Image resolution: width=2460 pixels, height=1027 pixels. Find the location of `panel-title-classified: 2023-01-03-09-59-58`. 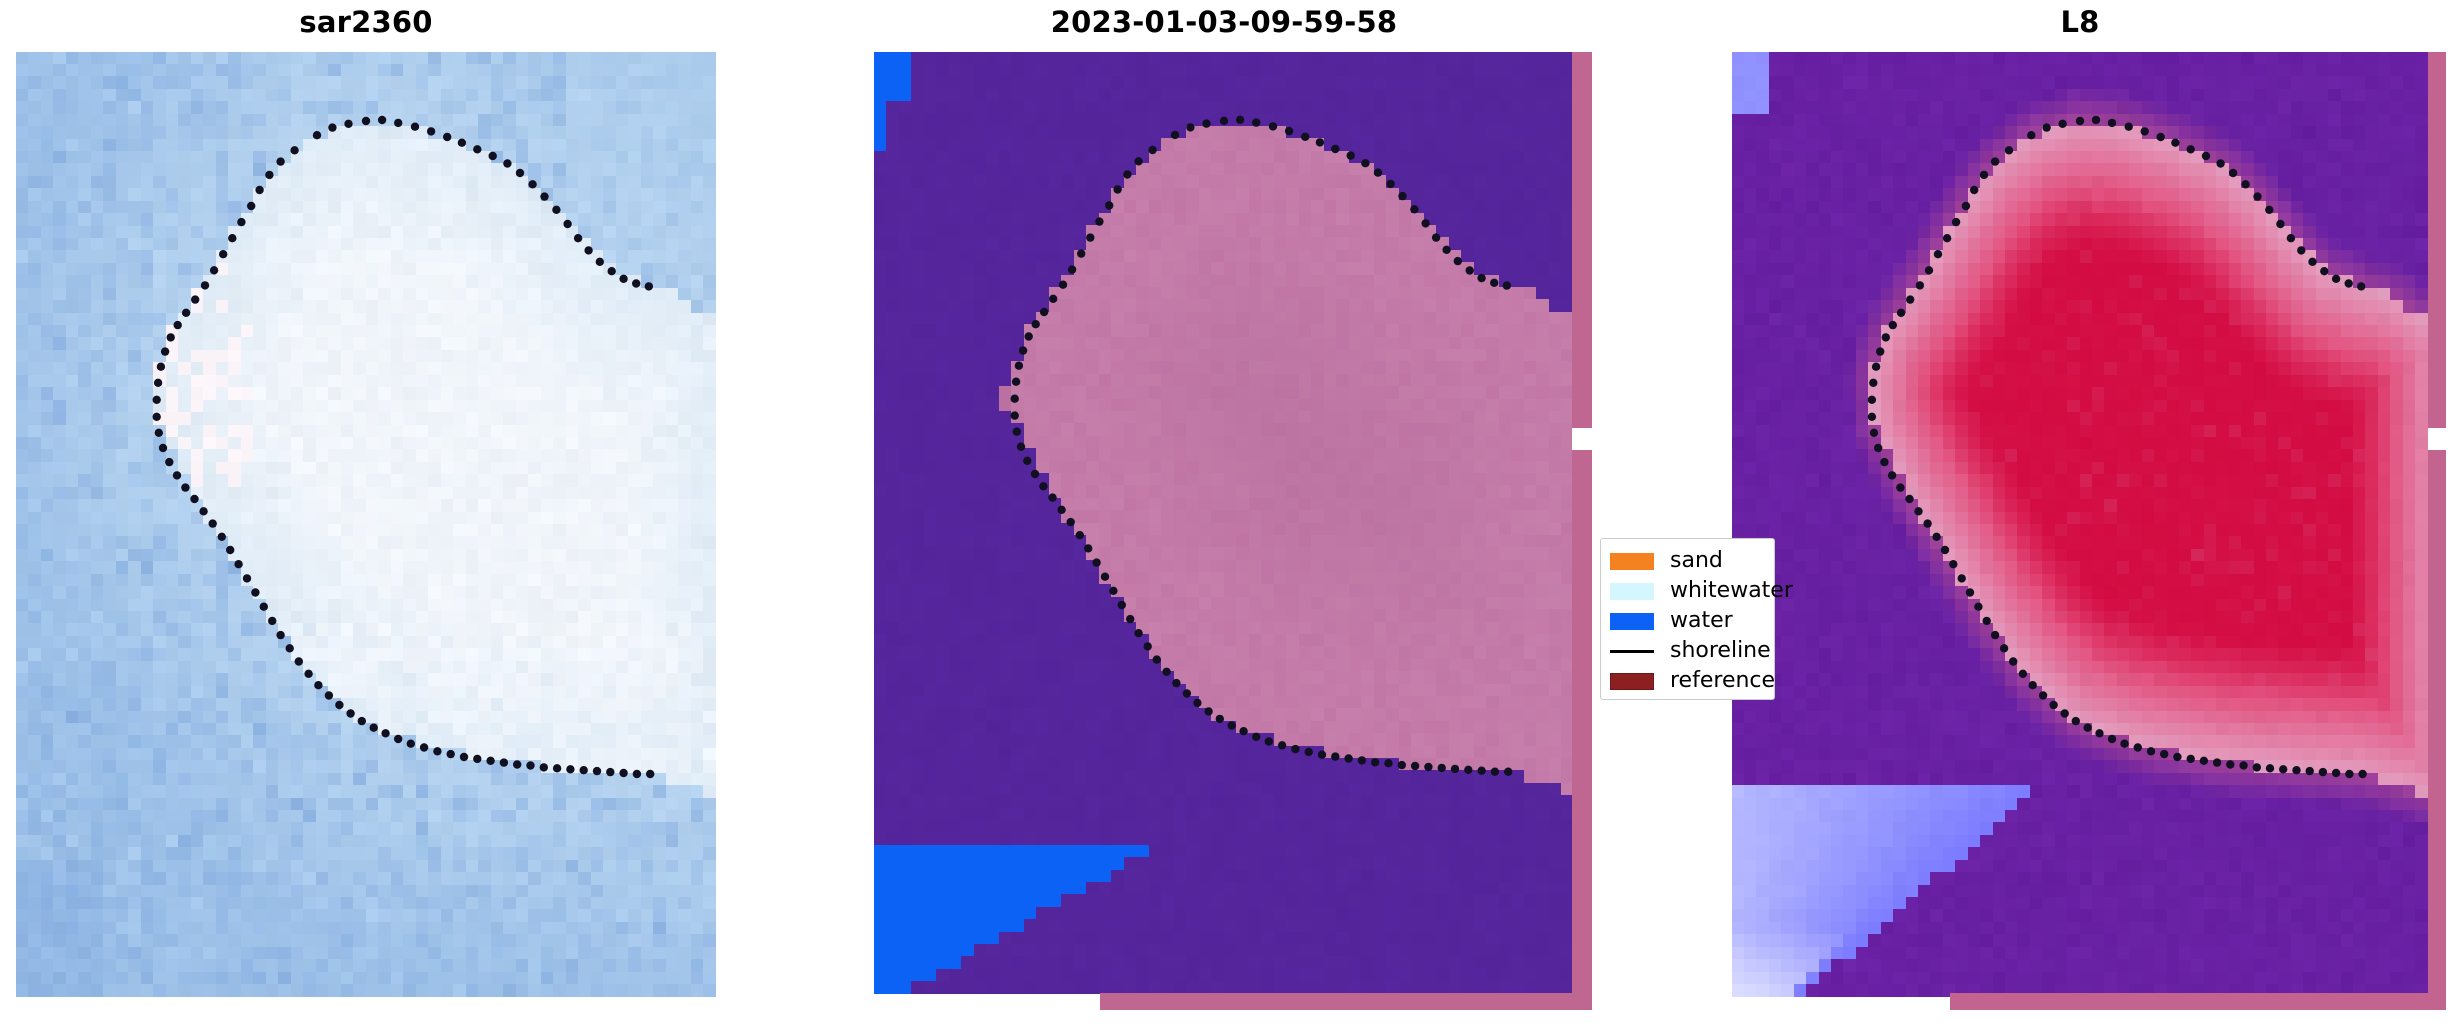

panel-title-classified: 2023-01-03-09-59-58 is located at coordinates (1224, 22).